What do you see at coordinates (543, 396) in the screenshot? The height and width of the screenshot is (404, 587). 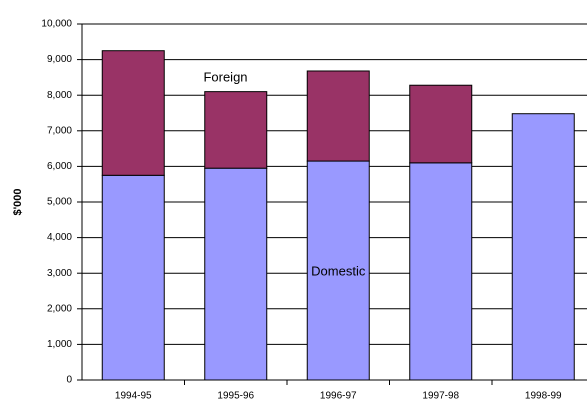 I see `x-tick-label: 1998-99` at bounding box center [543, 396].